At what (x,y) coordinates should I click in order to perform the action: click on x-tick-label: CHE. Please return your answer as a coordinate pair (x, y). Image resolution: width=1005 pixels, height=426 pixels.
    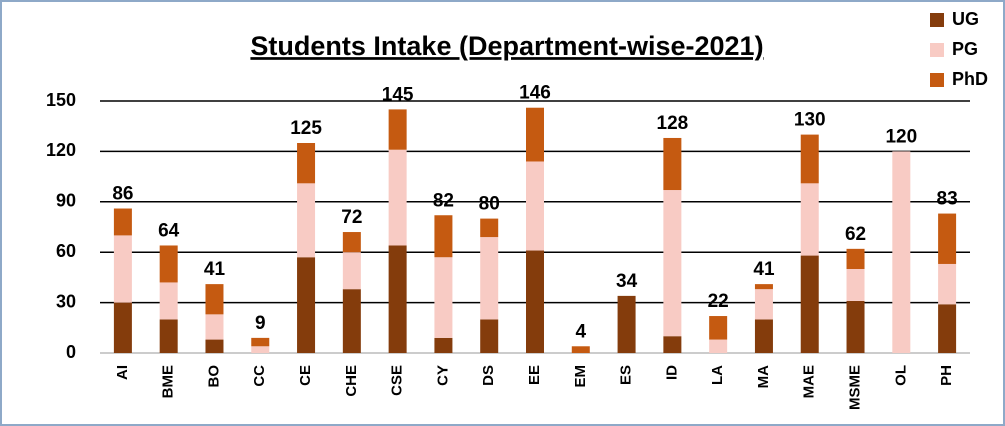
    Looking at the image, I should click on (351, 381).